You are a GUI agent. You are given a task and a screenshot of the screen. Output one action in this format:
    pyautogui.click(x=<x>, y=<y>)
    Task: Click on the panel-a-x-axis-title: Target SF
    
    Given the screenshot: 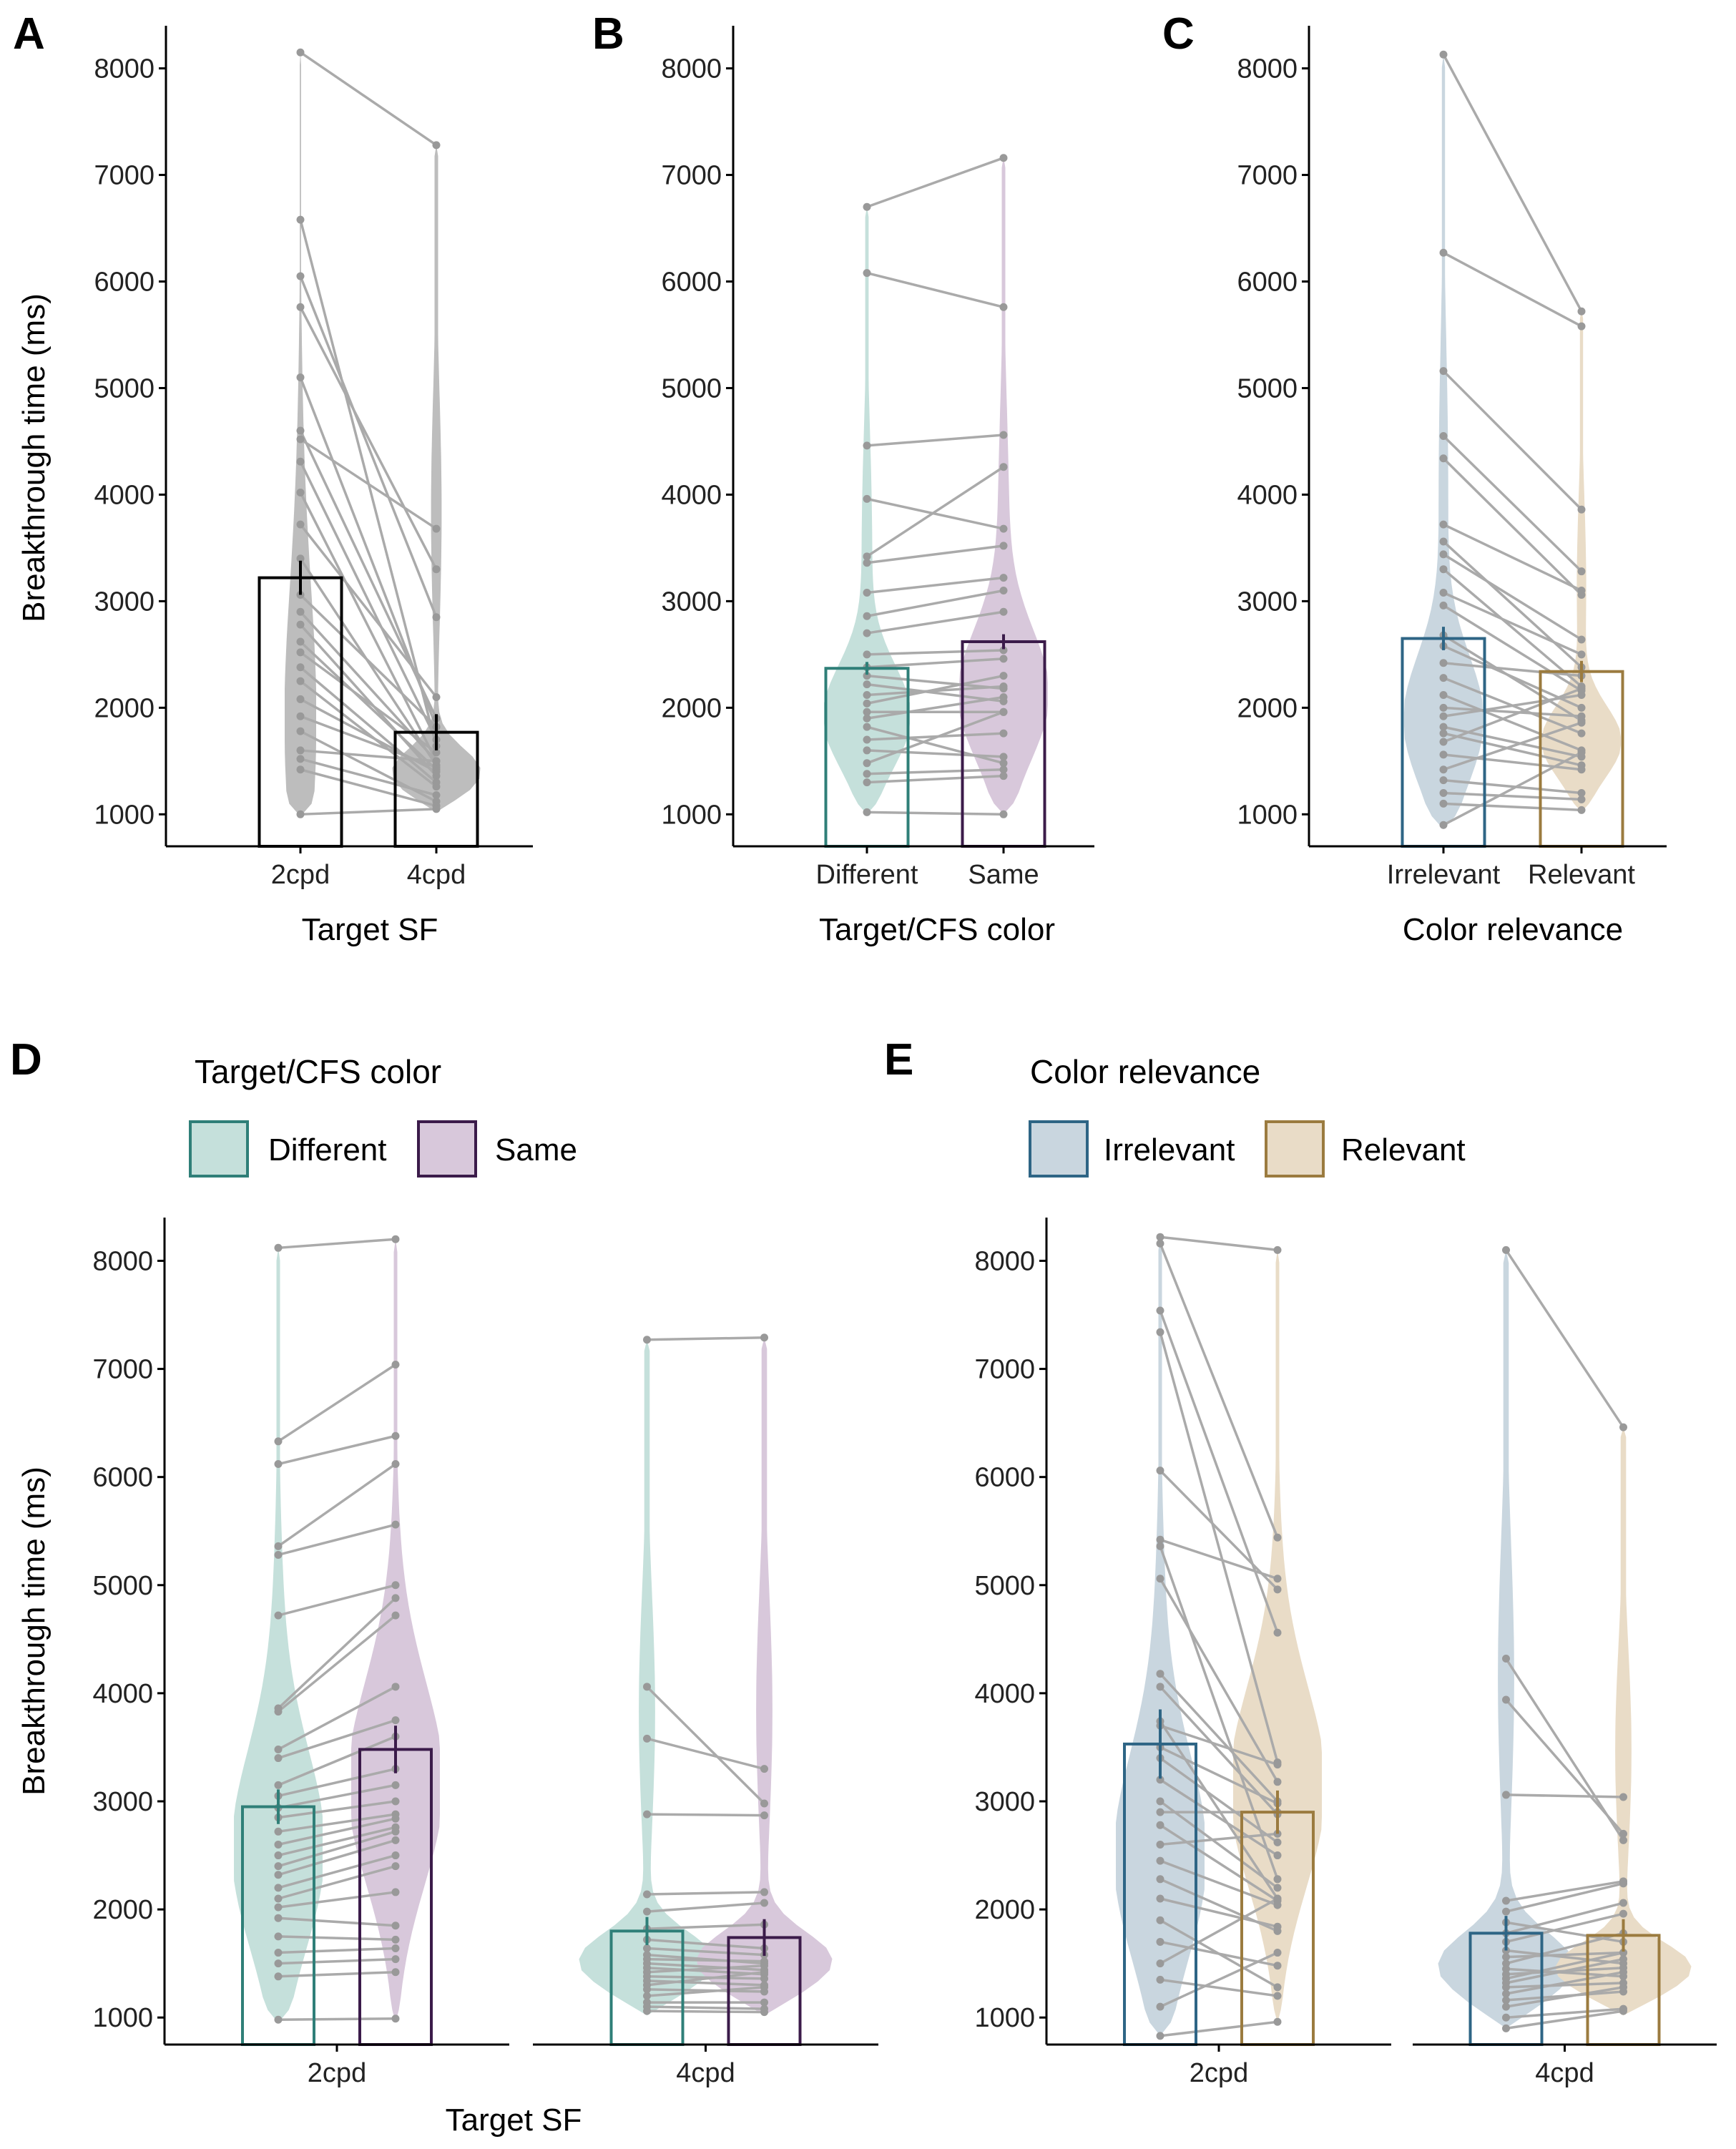 What is the action you would take?
    pyautogui.click(x=370, y=930)
    